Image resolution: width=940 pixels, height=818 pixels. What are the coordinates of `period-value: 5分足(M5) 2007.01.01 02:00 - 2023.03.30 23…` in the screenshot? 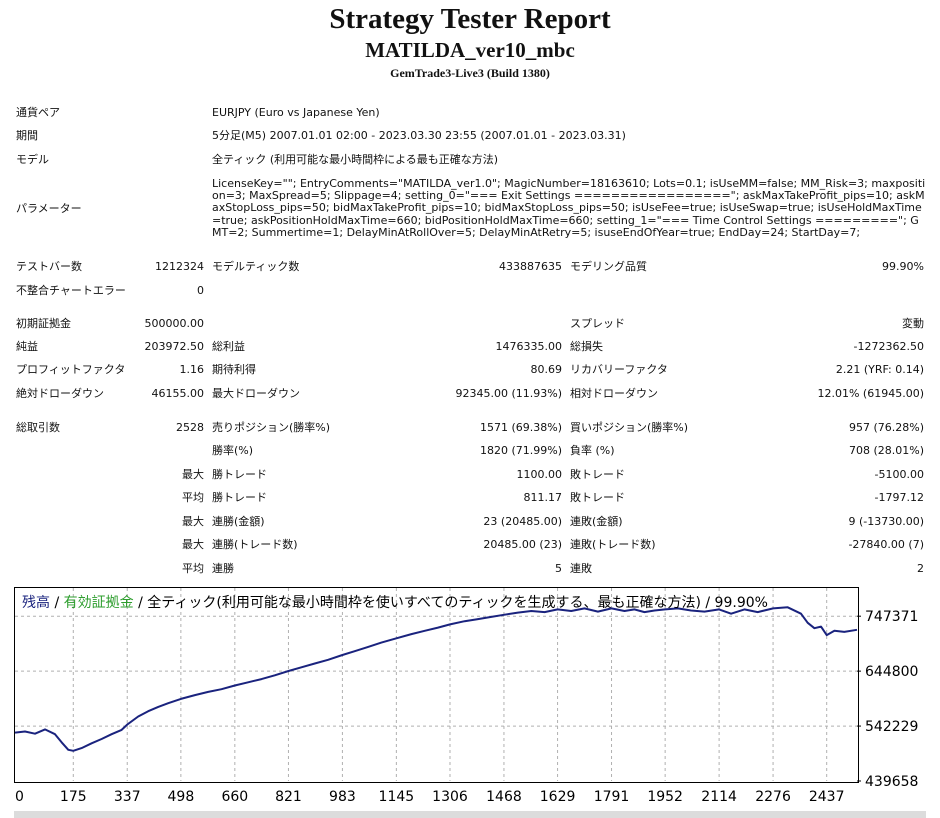 It's located at (419, 135).